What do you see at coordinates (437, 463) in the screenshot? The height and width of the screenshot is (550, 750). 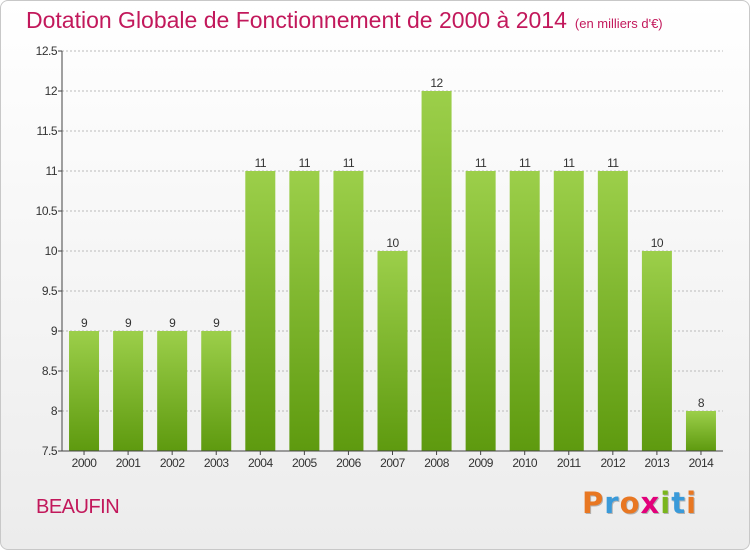 I see `x-tick-label: 2008` at bounding box center [437, 463].